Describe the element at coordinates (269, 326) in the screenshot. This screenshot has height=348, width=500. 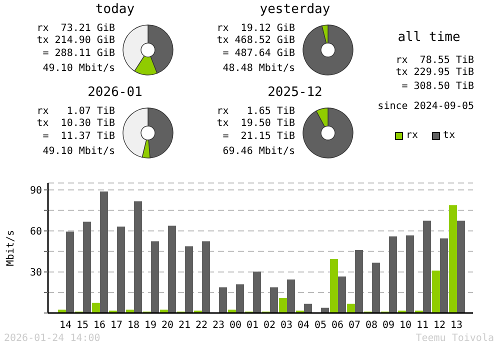
I see `x-tick-label: 02` at that location.